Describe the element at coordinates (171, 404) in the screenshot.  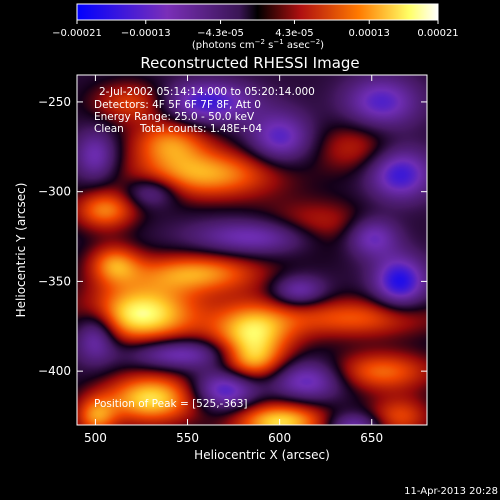
I see `annotation-peak: Position of Peak = [525,-363]` at that location.